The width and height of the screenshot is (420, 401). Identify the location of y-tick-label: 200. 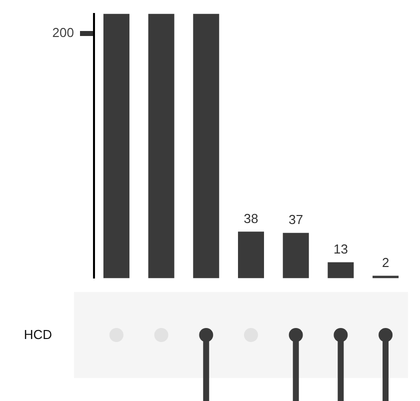
(63, 32).